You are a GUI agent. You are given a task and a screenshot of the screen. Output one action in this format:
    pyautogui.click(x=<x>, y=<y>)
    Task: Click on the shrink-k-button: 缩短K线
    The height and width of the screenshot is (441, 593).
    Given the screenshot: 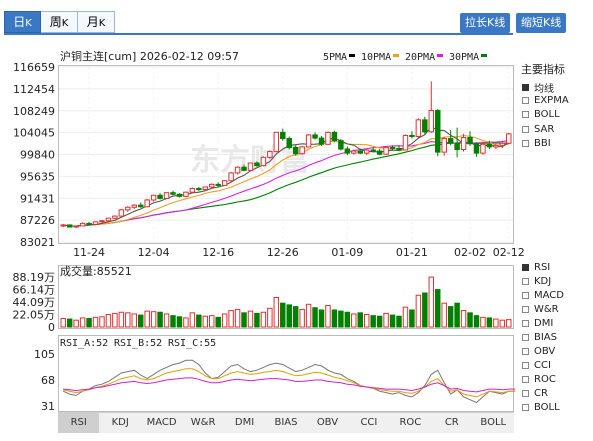 What is the action you would take?
    pyautogui.click(x=541, y=23)
    